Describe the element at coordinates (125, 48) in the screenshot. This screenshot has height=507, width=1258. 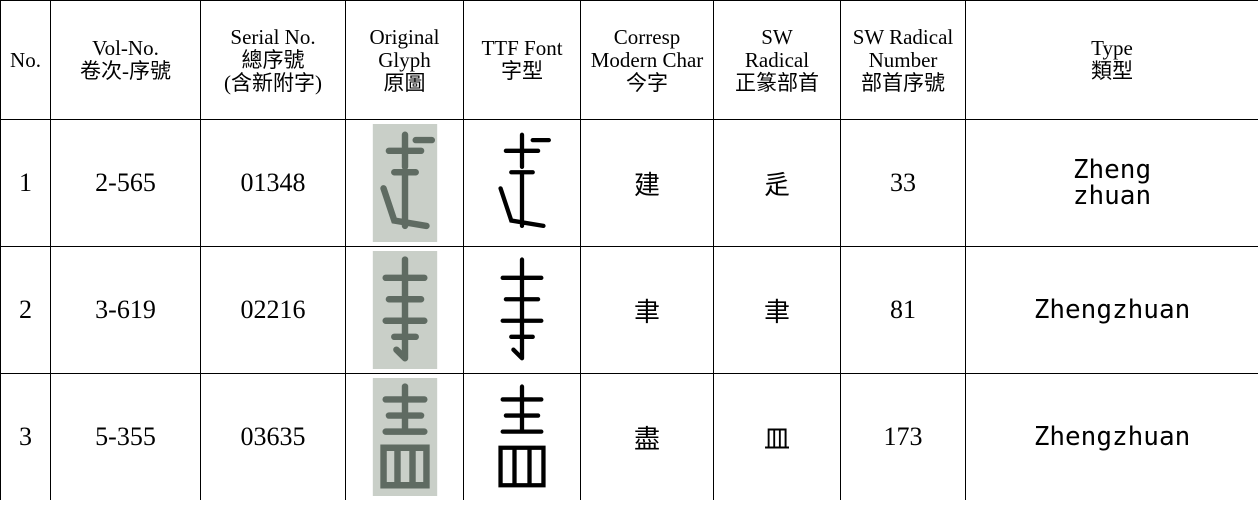
I see `header-line: Vol-No.` at that location.